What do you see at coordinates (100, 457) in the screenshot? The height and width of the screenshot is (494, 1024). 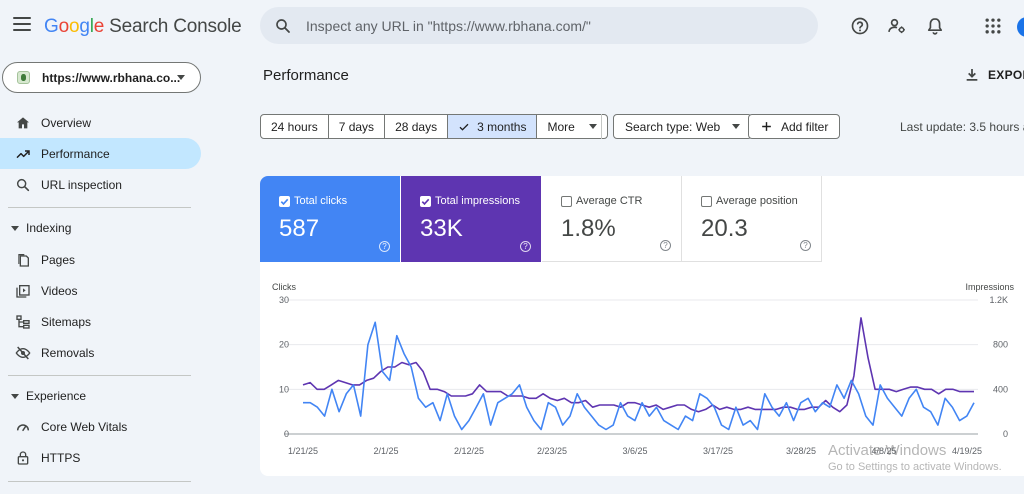 I see `sidebar-item-https: HTTPS` at bounding box center [100, 457].